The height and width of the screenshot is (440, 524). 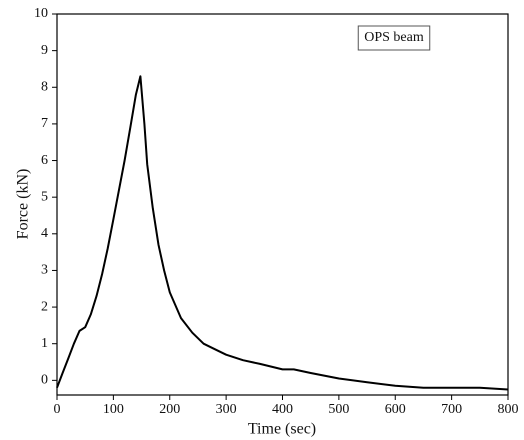 I want to click on y-tick-label: 0, so click(x=44, y=380).